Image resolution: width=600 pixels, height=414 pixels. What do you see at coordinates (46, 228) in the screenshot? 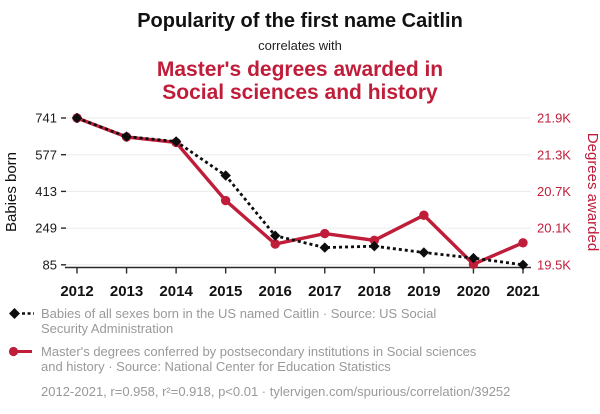
I see `left-axis-tick-label: 249` at bounding box center [46, 228].